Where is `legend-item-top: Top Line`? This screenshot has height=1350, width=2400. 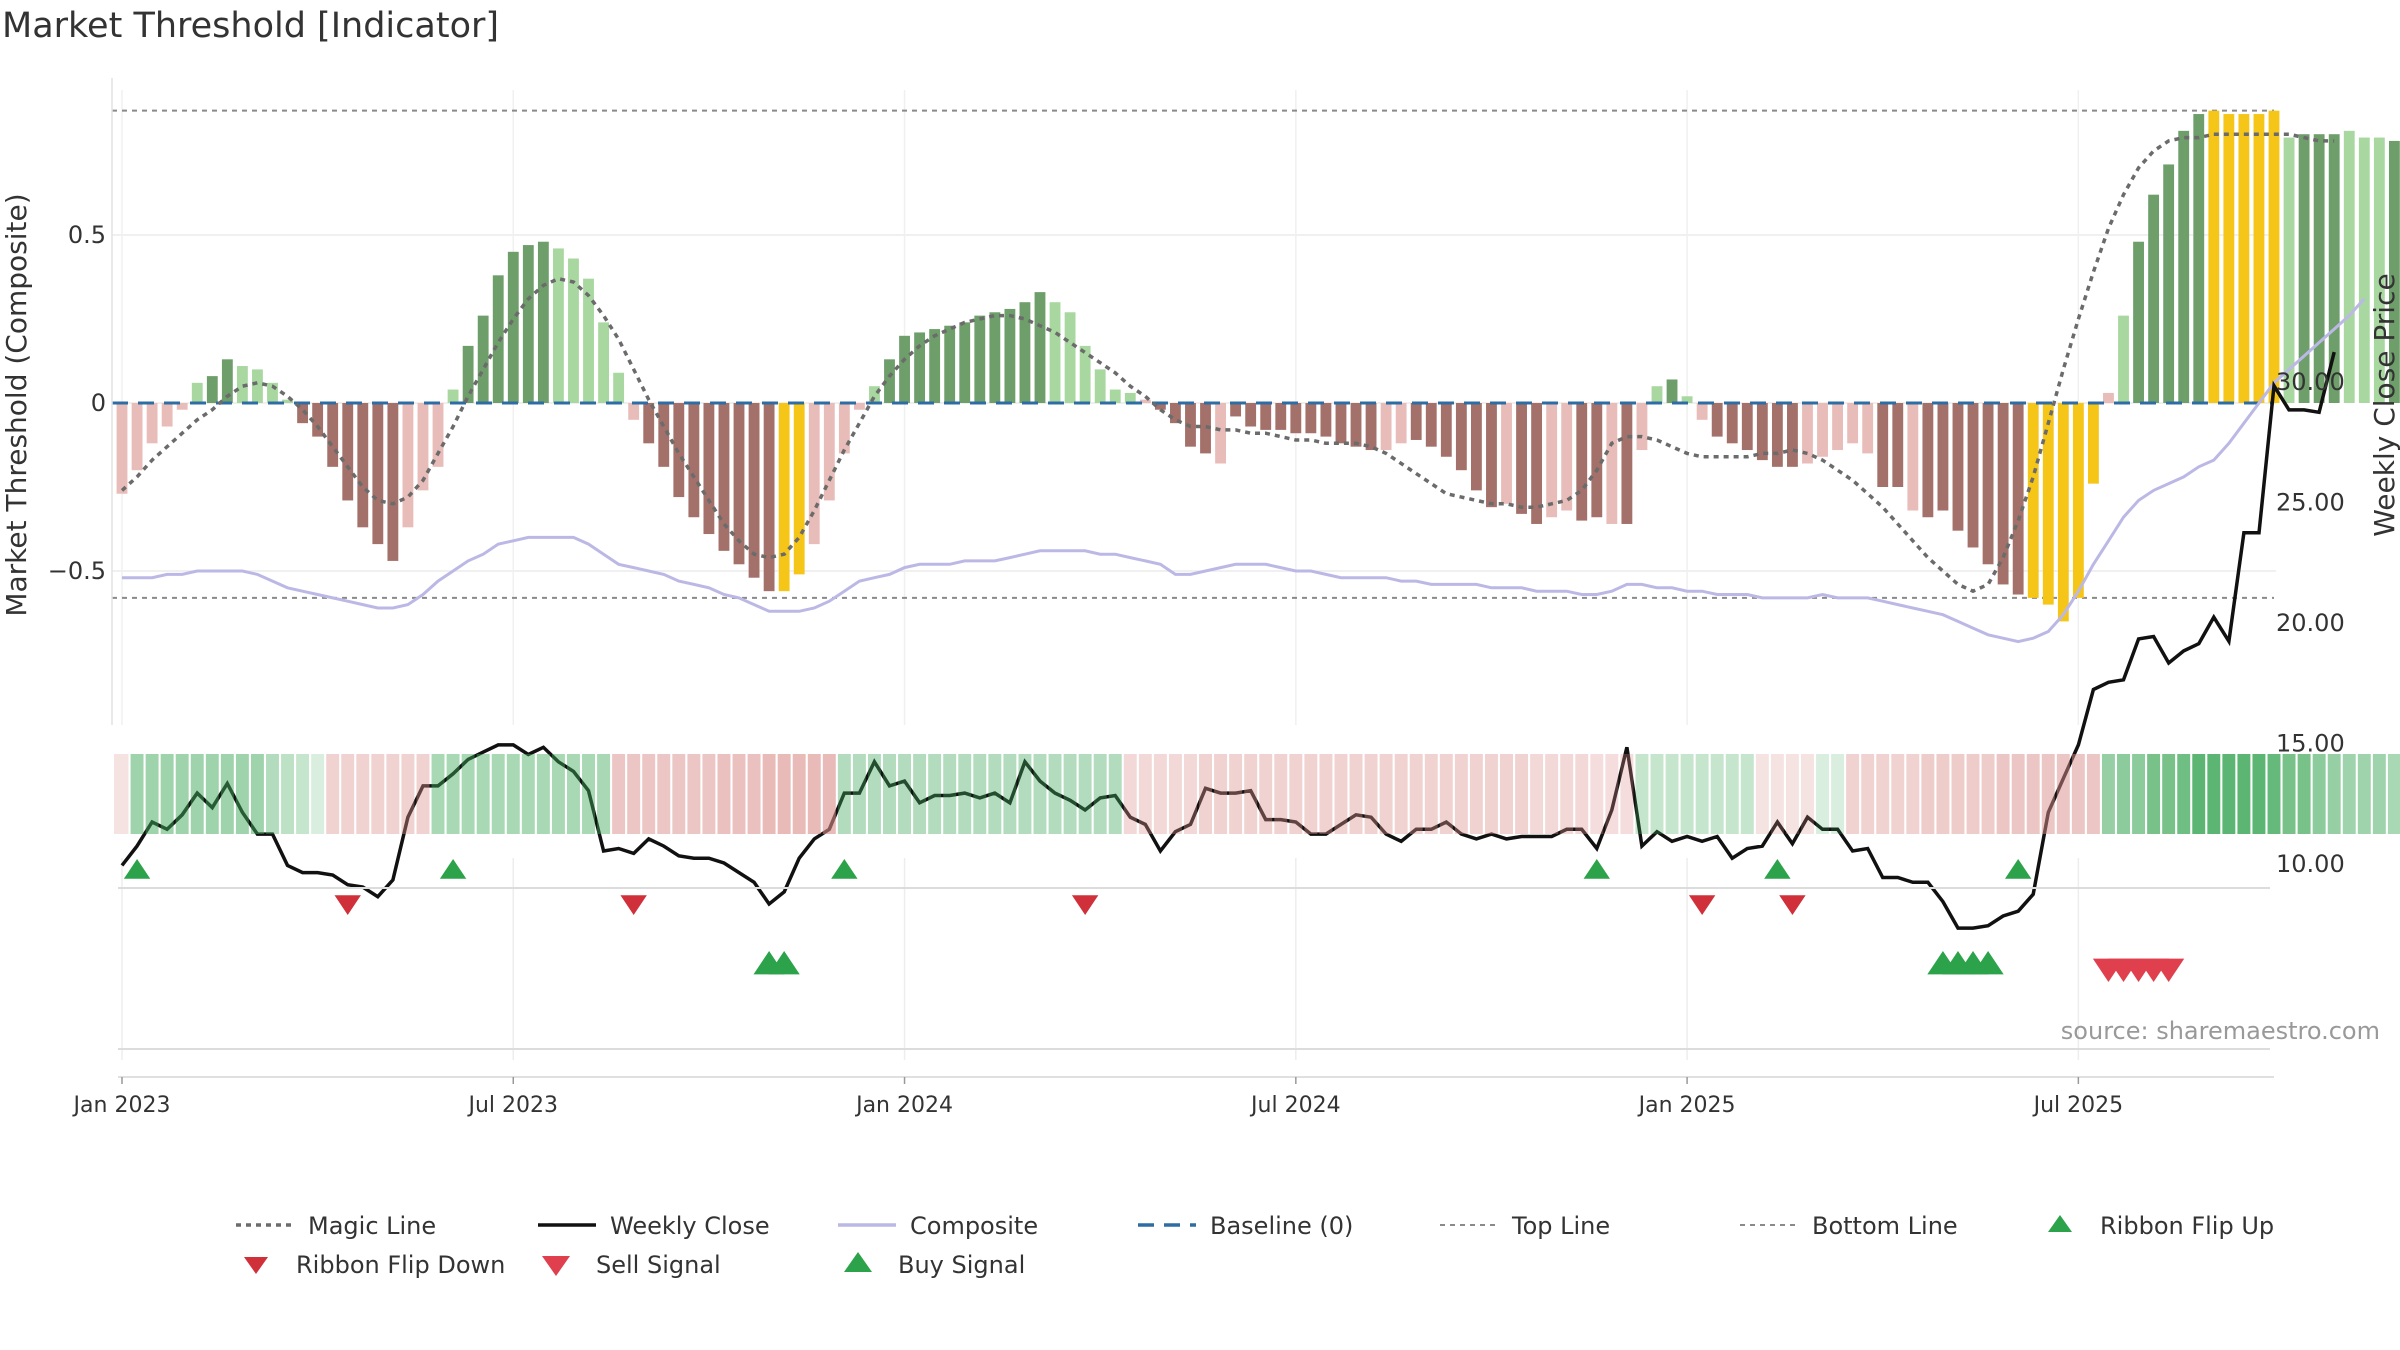
legend-item-top: Top Line is located at coordinates (1525, 1226).